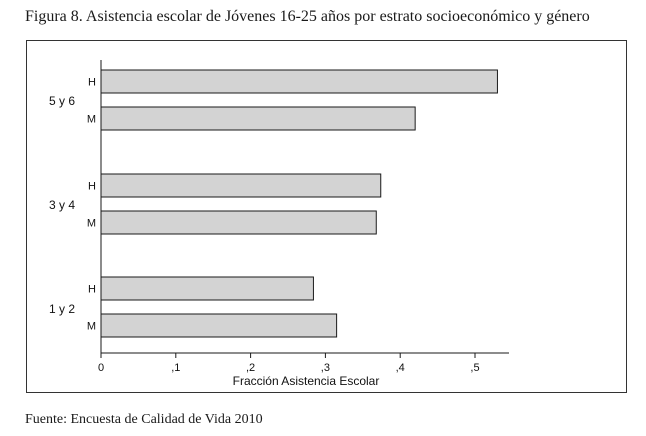  Describe the element at coordinates (474, 368) in the screenshot. I see `x-tick-label: ,5` at that location.